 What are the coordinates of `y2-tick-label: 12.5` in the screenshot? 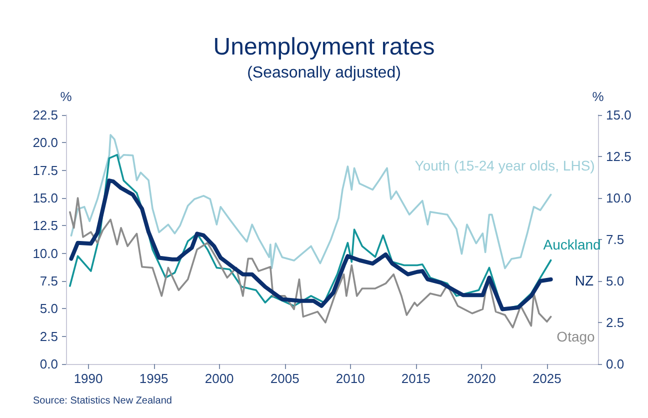 It's located at (619, 156).